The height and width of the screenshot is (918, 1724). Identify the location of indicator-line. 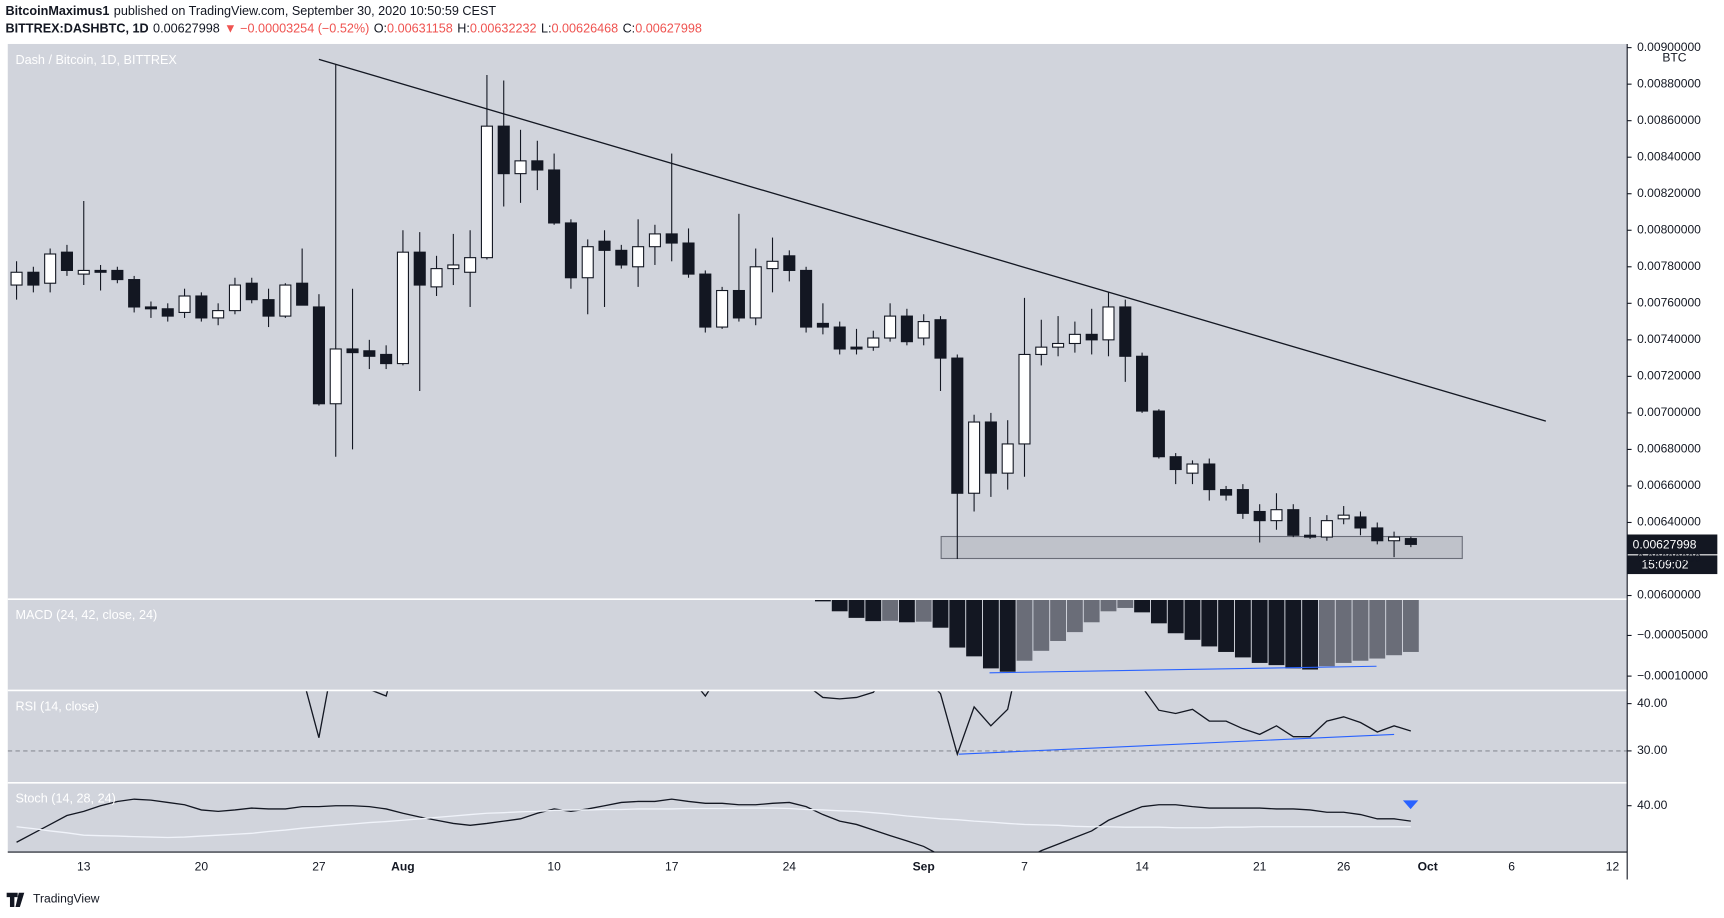
(713, 823).